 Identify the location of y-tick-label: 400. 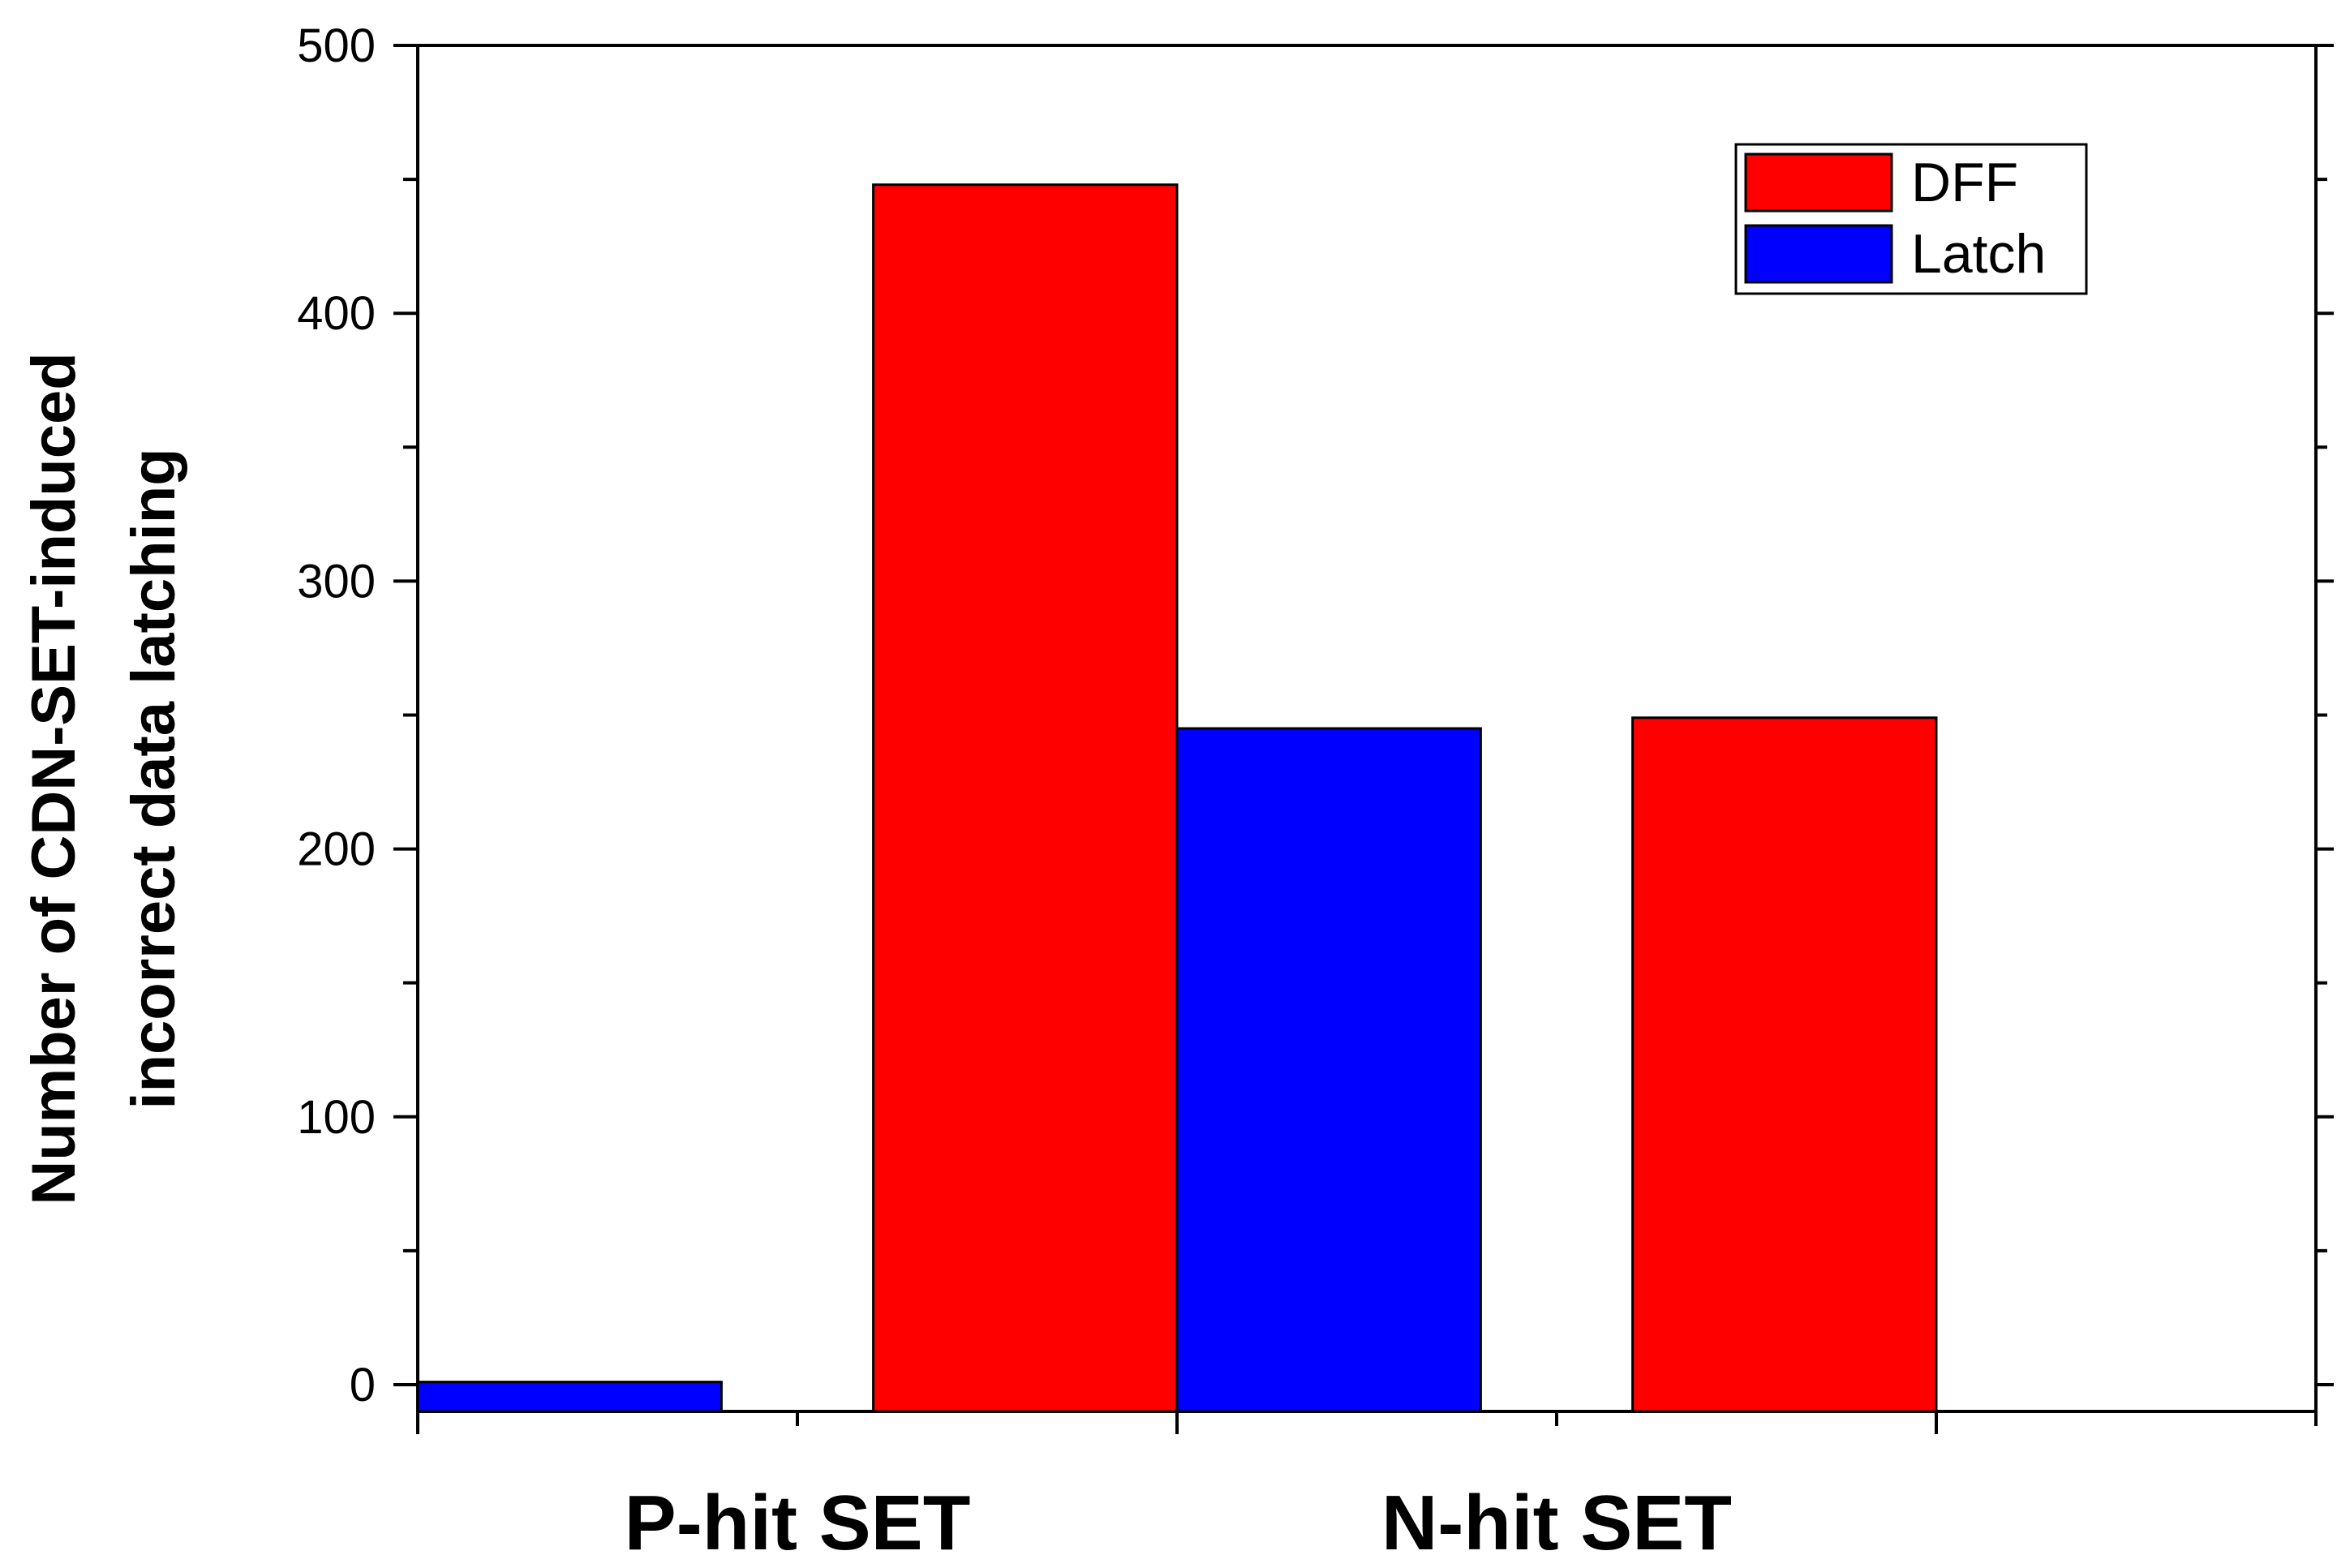
(336, 313).